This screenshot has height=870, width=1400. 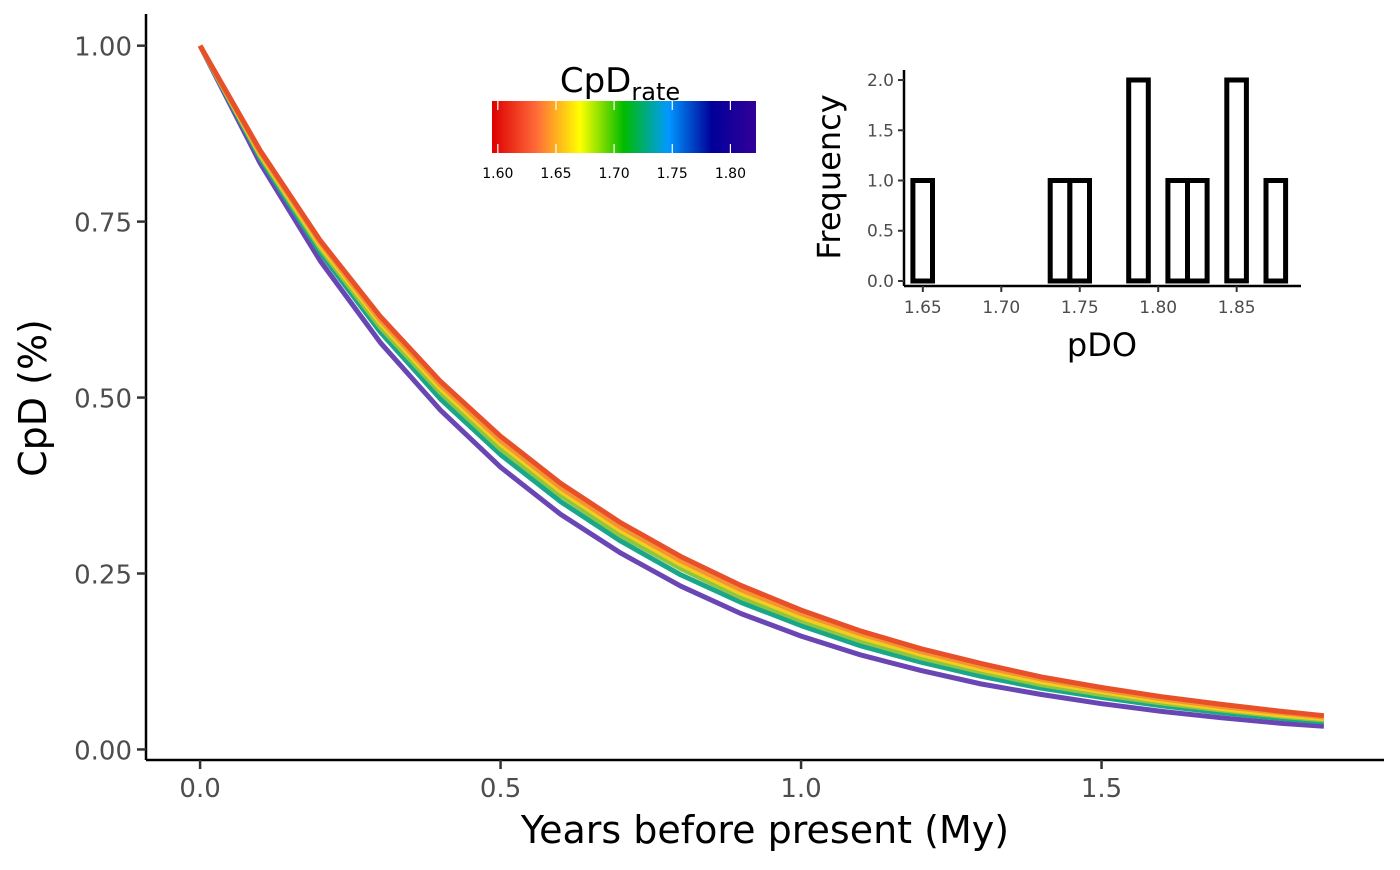 I want to click on inset-x-tick-label: 1.85, so click(x=1237, y=308).